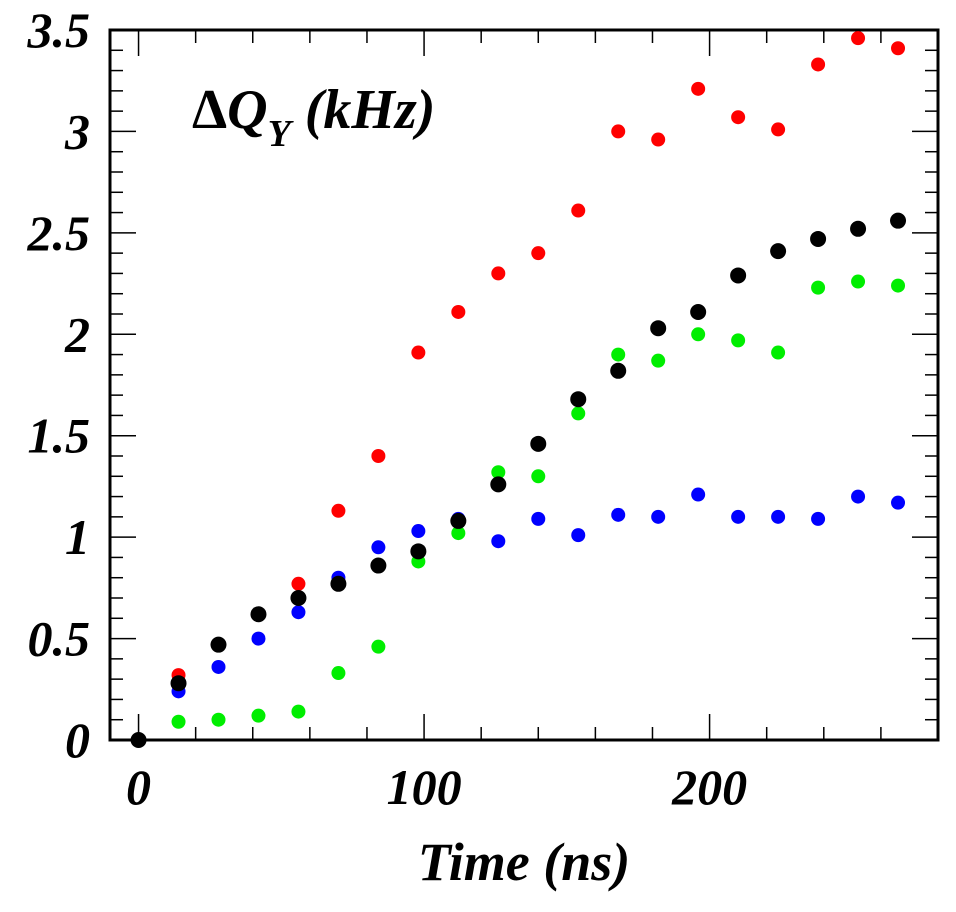  I want to click on y-tick-label: 2.5, so click(59, 233).